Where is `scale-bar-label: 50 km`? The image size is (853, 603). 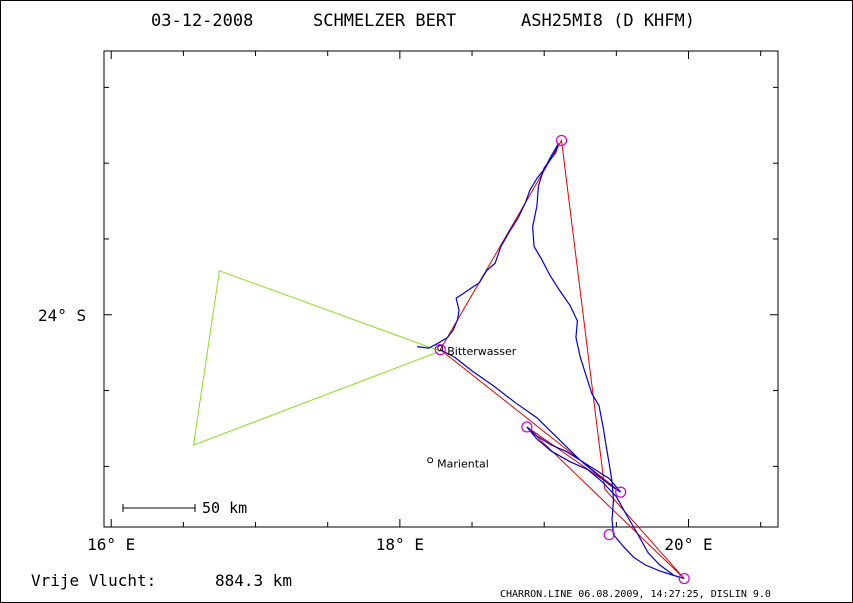
scale-bar-label: 50 km is located at coordinates (224, 508).